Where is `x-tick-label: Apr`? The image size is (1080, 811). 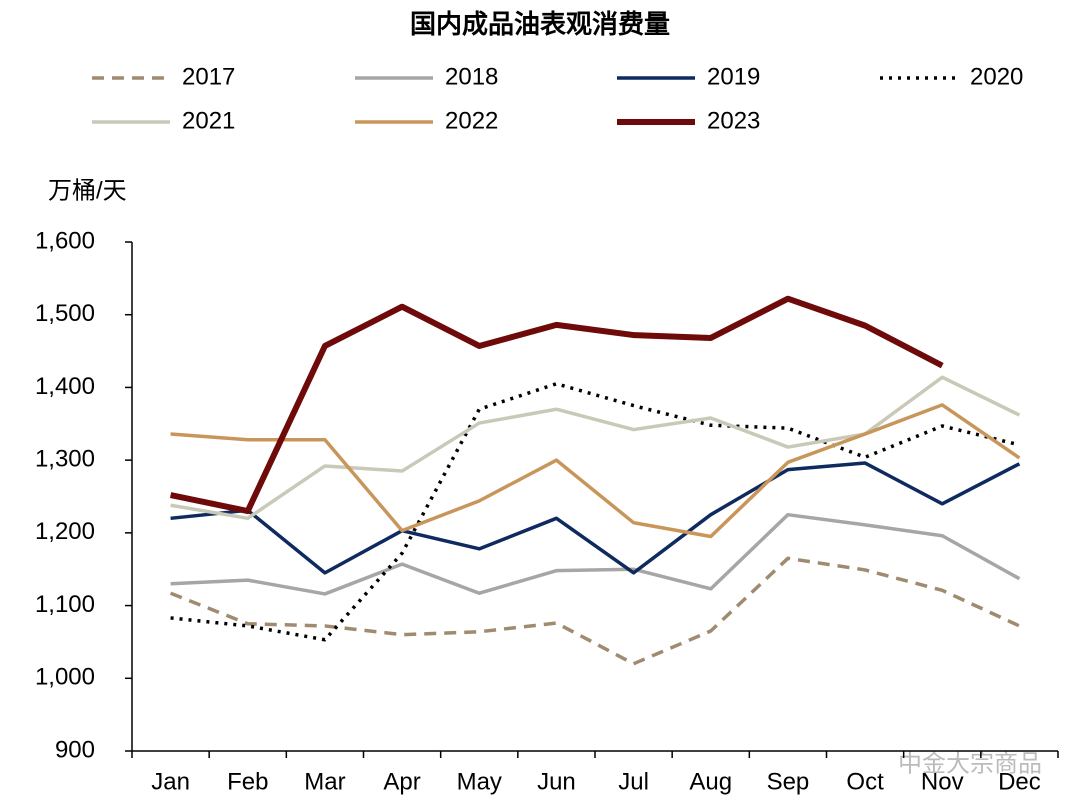
x-tick-label: Apr is located at coordinates (401, 781).